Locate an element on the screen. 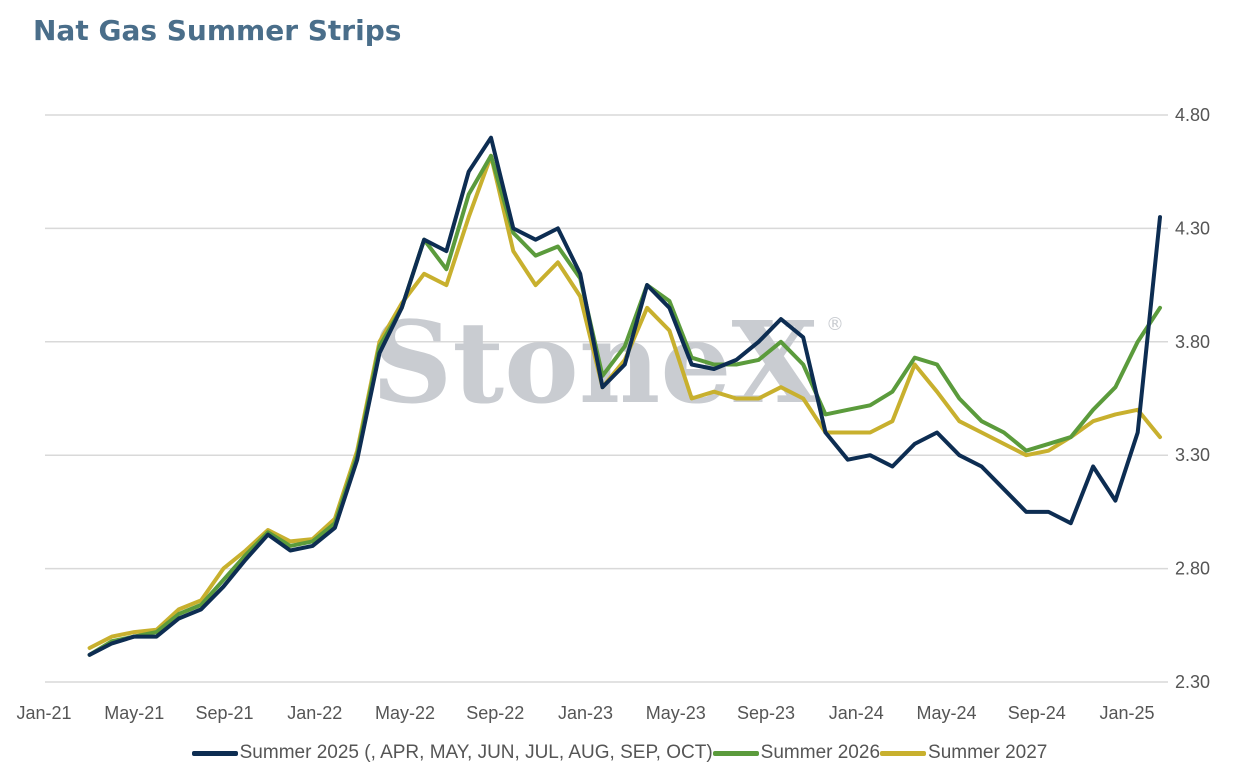 This screenshot has width=1239, height=777. x-tick-label: May-21 is located at coordinates (134, 713).